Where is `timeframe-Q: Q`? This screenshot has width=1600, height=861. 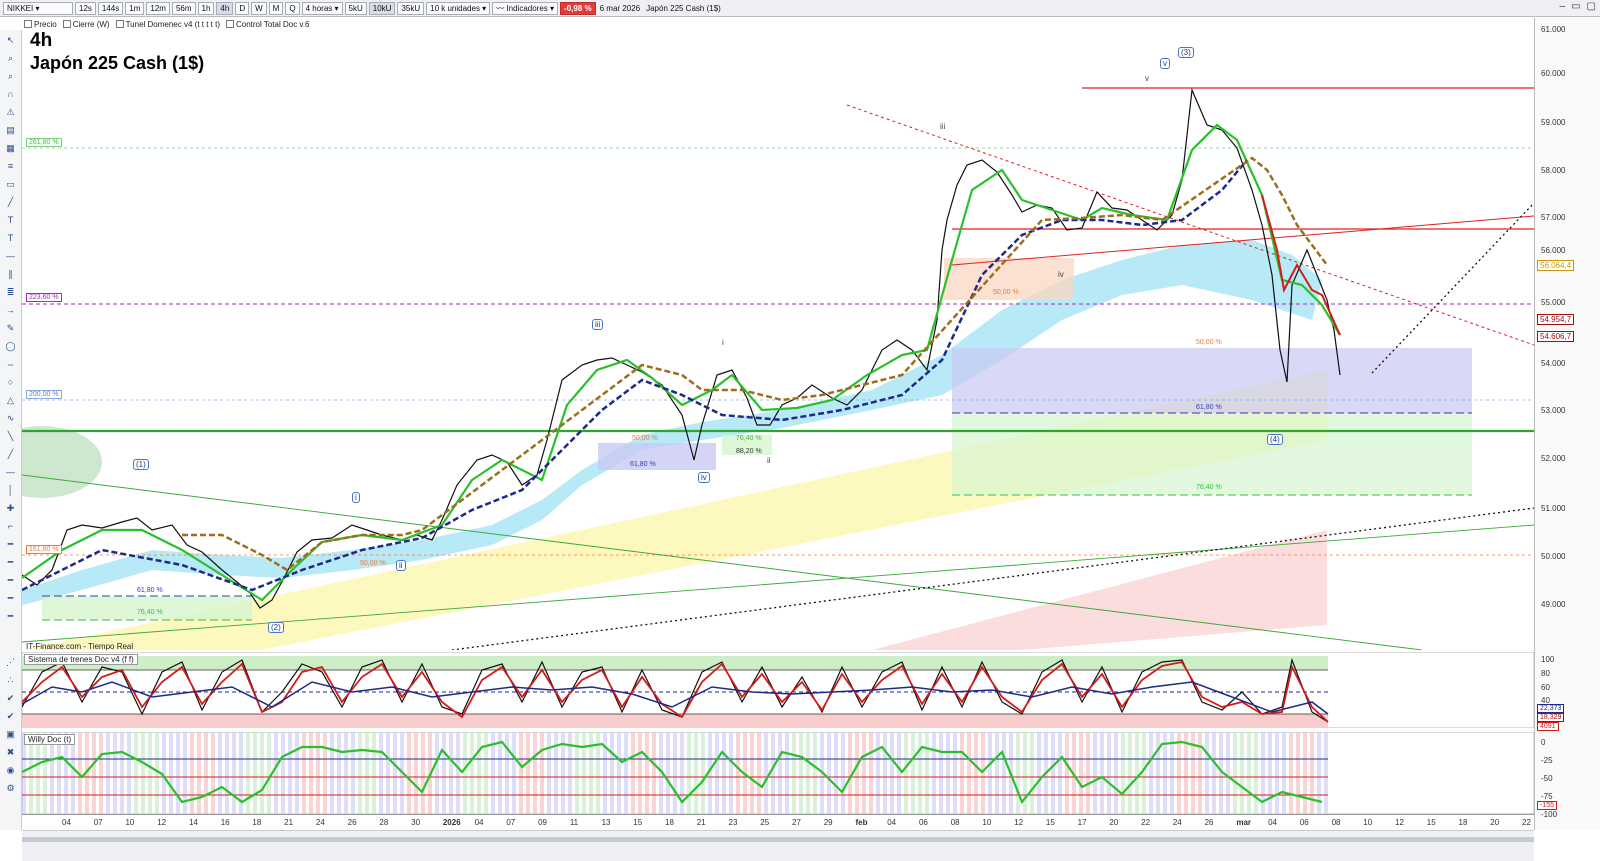 timeframe-Q: Q is located at coordinates (292, 8).